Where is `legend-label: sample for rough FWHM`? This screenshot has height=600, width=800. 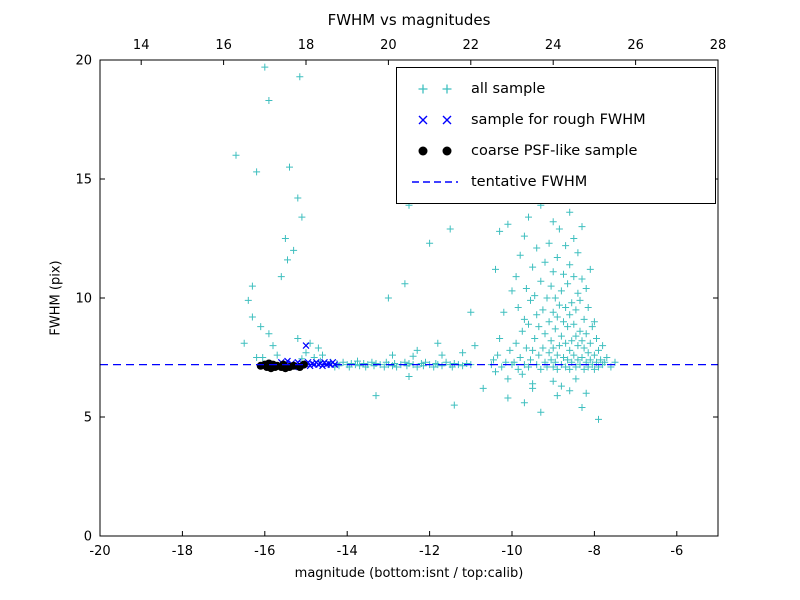
legend-label: sample for rough FWHM is located at coordinates (558, 120).